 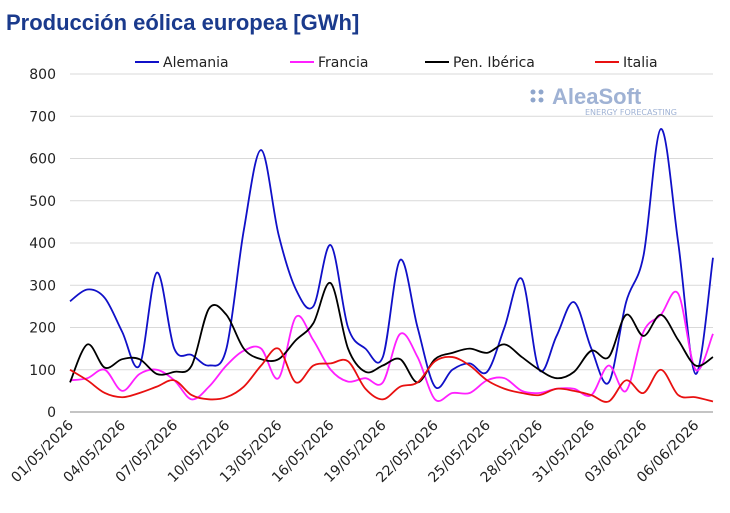 What do you see at coordinates (597, 96) in the screenshot?
I see `logo-name: AleaSoft` at bounding box center [597, 96].